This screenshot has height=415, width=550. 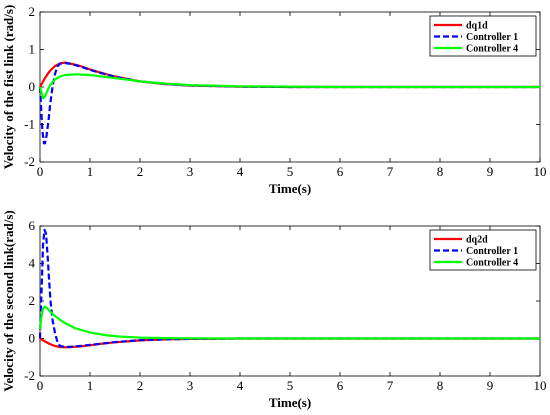 I want to click on y-tick-label: 6, so click(x=32, y=225).